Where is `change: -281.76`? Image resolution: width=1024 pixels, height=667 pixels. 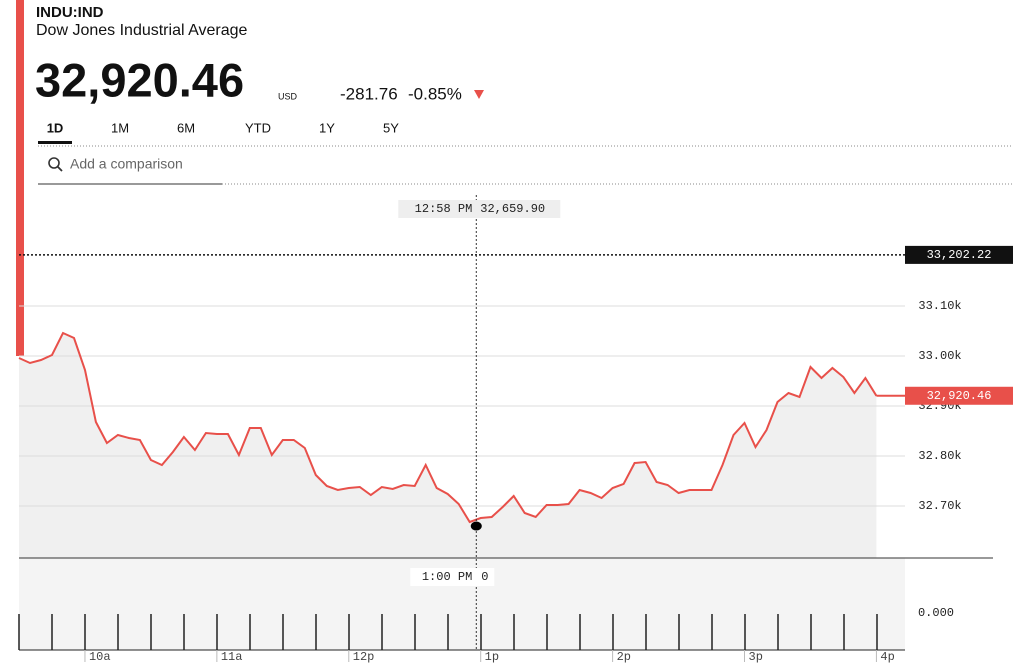 change: -281.76 is located at coordinates (369, 93).